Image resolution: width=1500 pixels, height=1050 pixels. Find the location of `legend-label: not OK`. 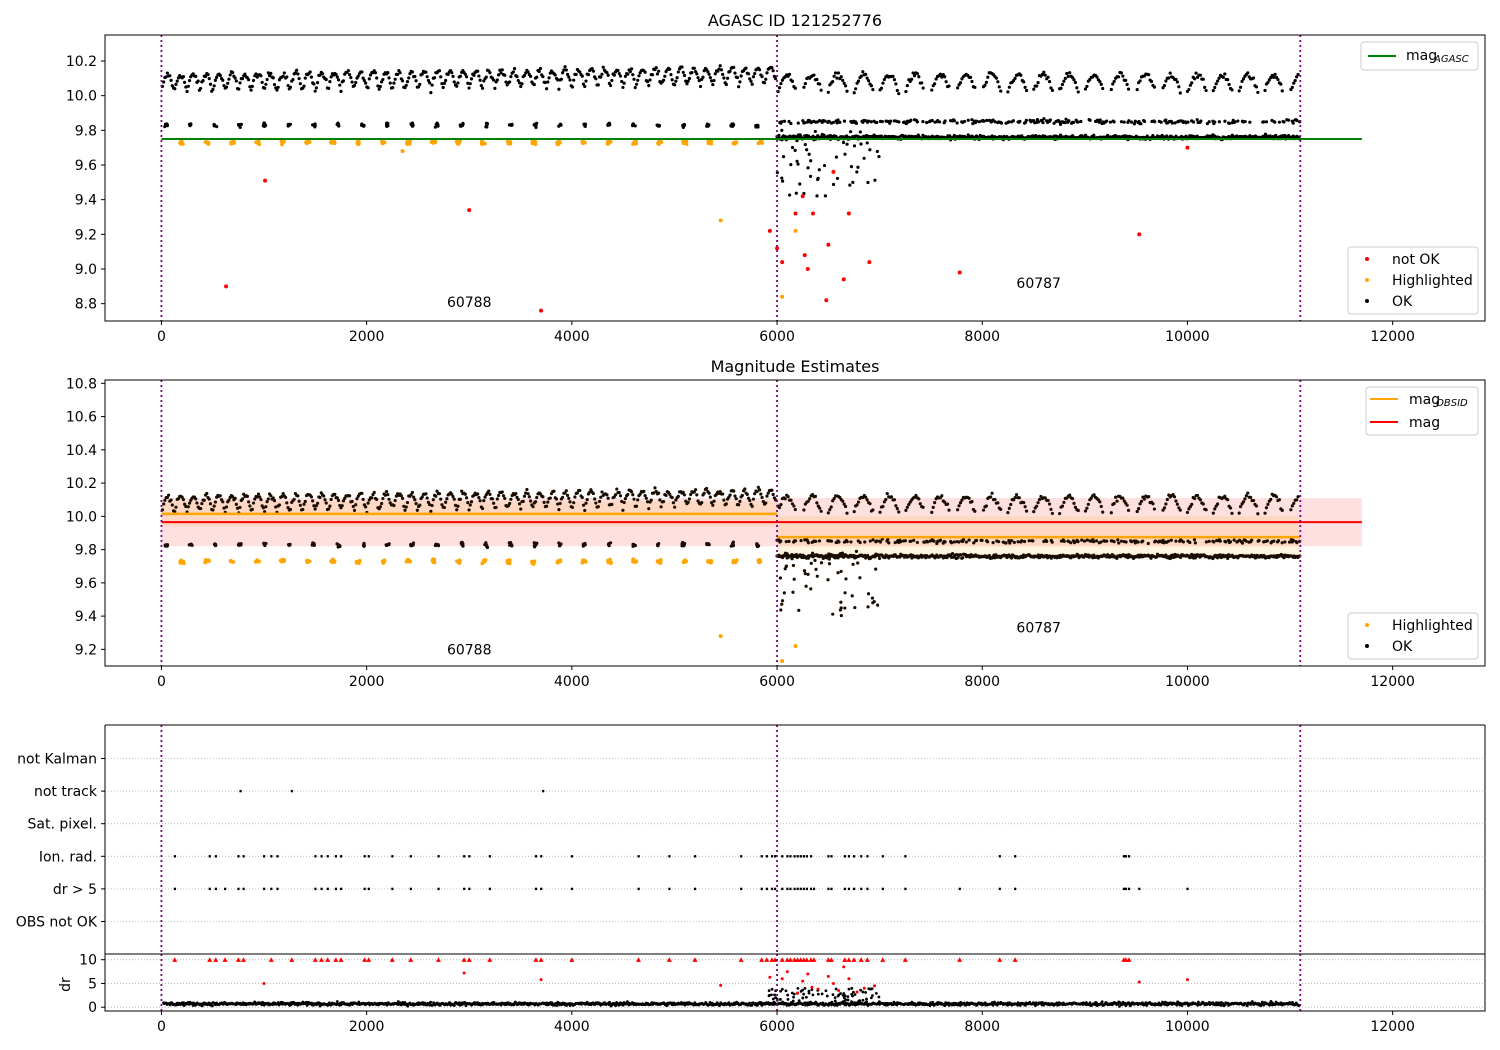

legend-label: not OK is located at coordinates (1416, 260).